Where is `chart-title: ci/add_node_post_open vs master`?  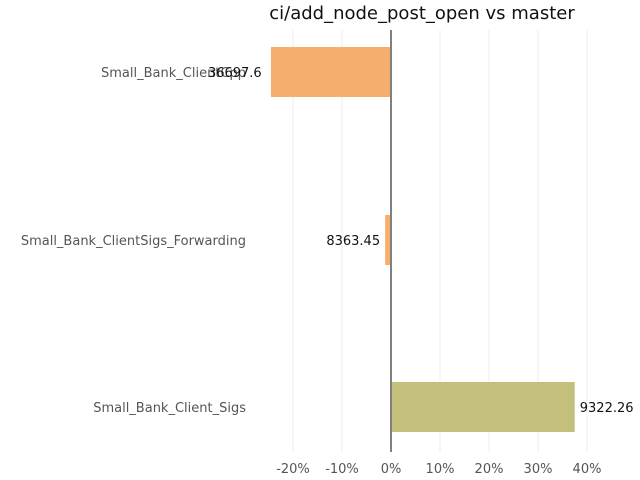
chart-title: ci/add_node_post_open vs master is located at coordinates (422, 13).